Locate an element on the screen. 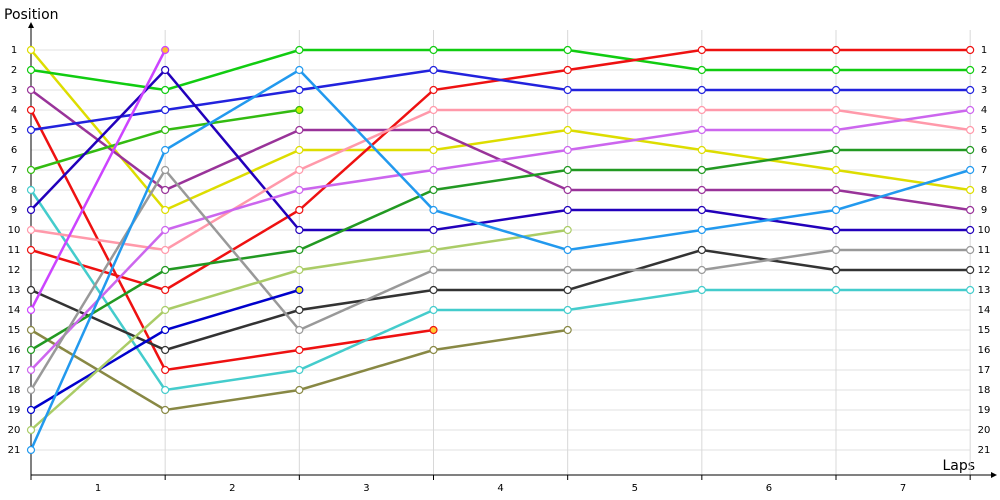 The image size is (1000, 500). x-tick-label: 1 is located at coordinates (98, 488).